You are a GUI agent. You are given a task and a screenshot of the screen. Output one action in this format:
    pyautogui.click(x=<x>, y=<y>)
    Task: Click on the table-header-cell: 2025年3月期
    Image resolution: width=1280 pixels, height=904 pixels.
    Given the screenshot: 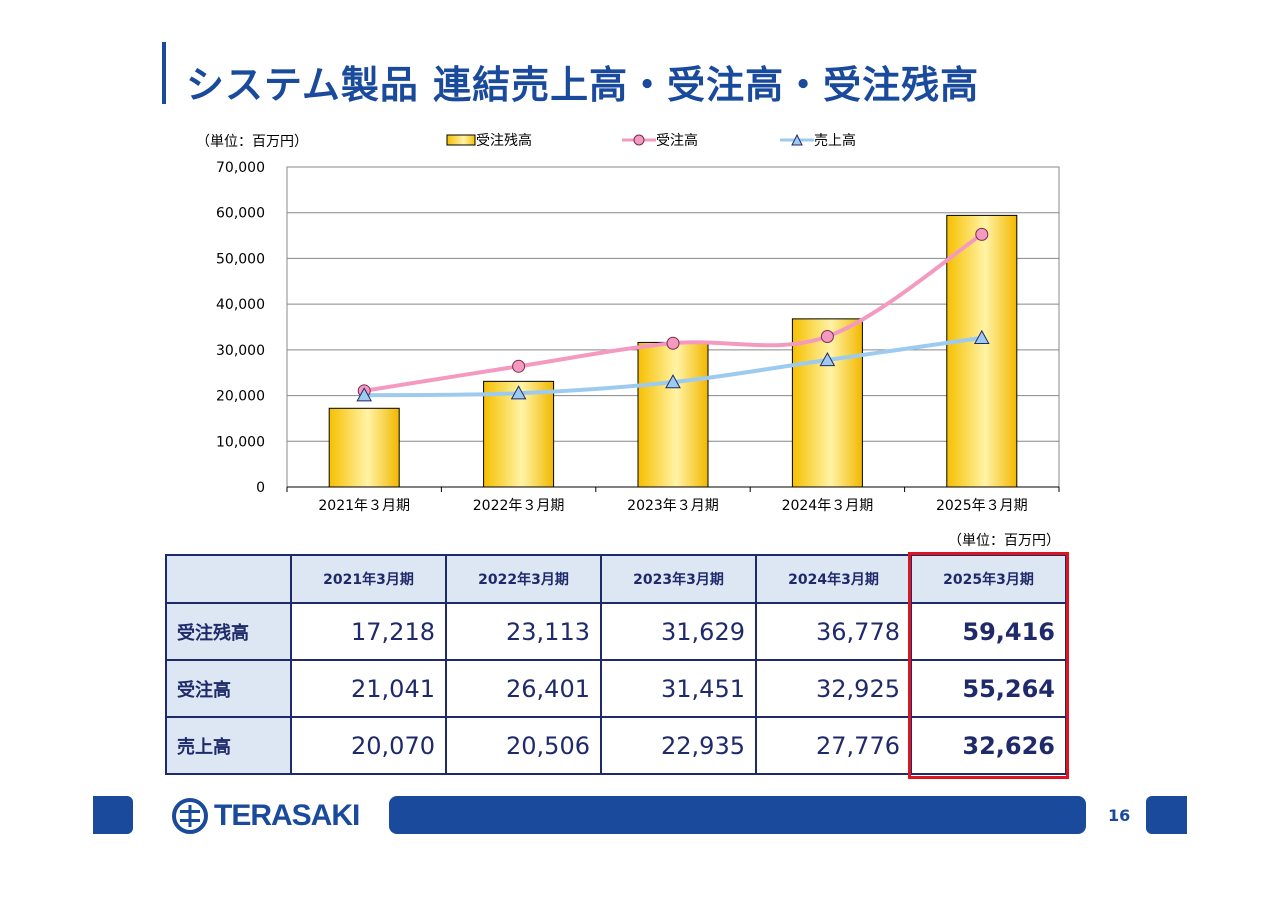 What is the action you would take?
    pyautogui.click(x=988, y=579)
    